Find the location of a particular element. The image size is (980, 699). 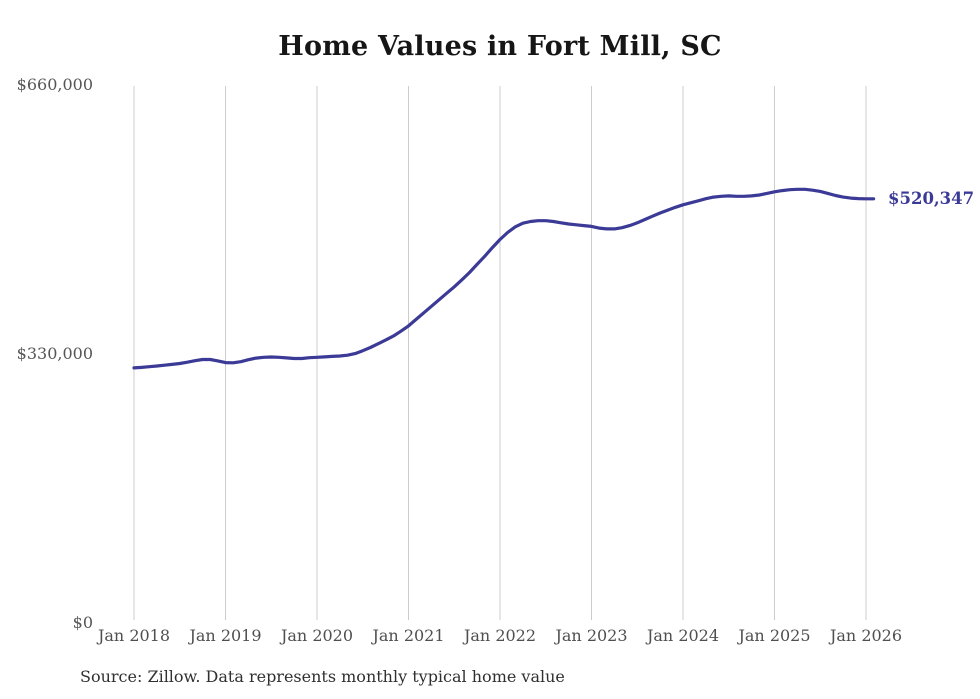

chart-title: Home Values in Fort Mill, SC is located at coordinates (500, 46).